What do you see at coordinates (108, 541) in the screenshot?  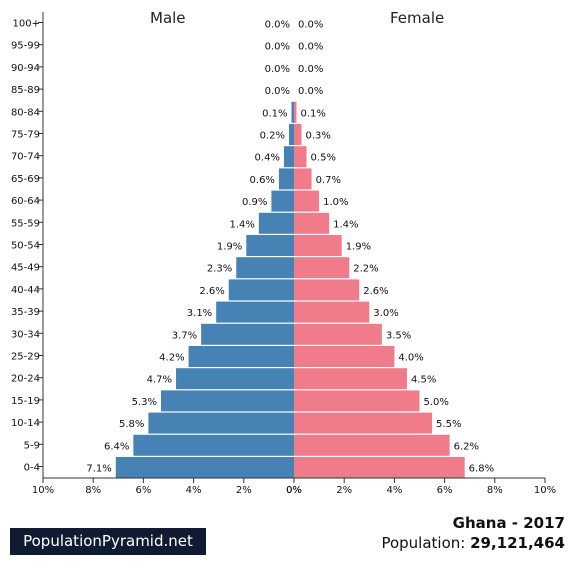 I see `brand-logo: PopulationPyramid.net` at bounding box center [108, 541].